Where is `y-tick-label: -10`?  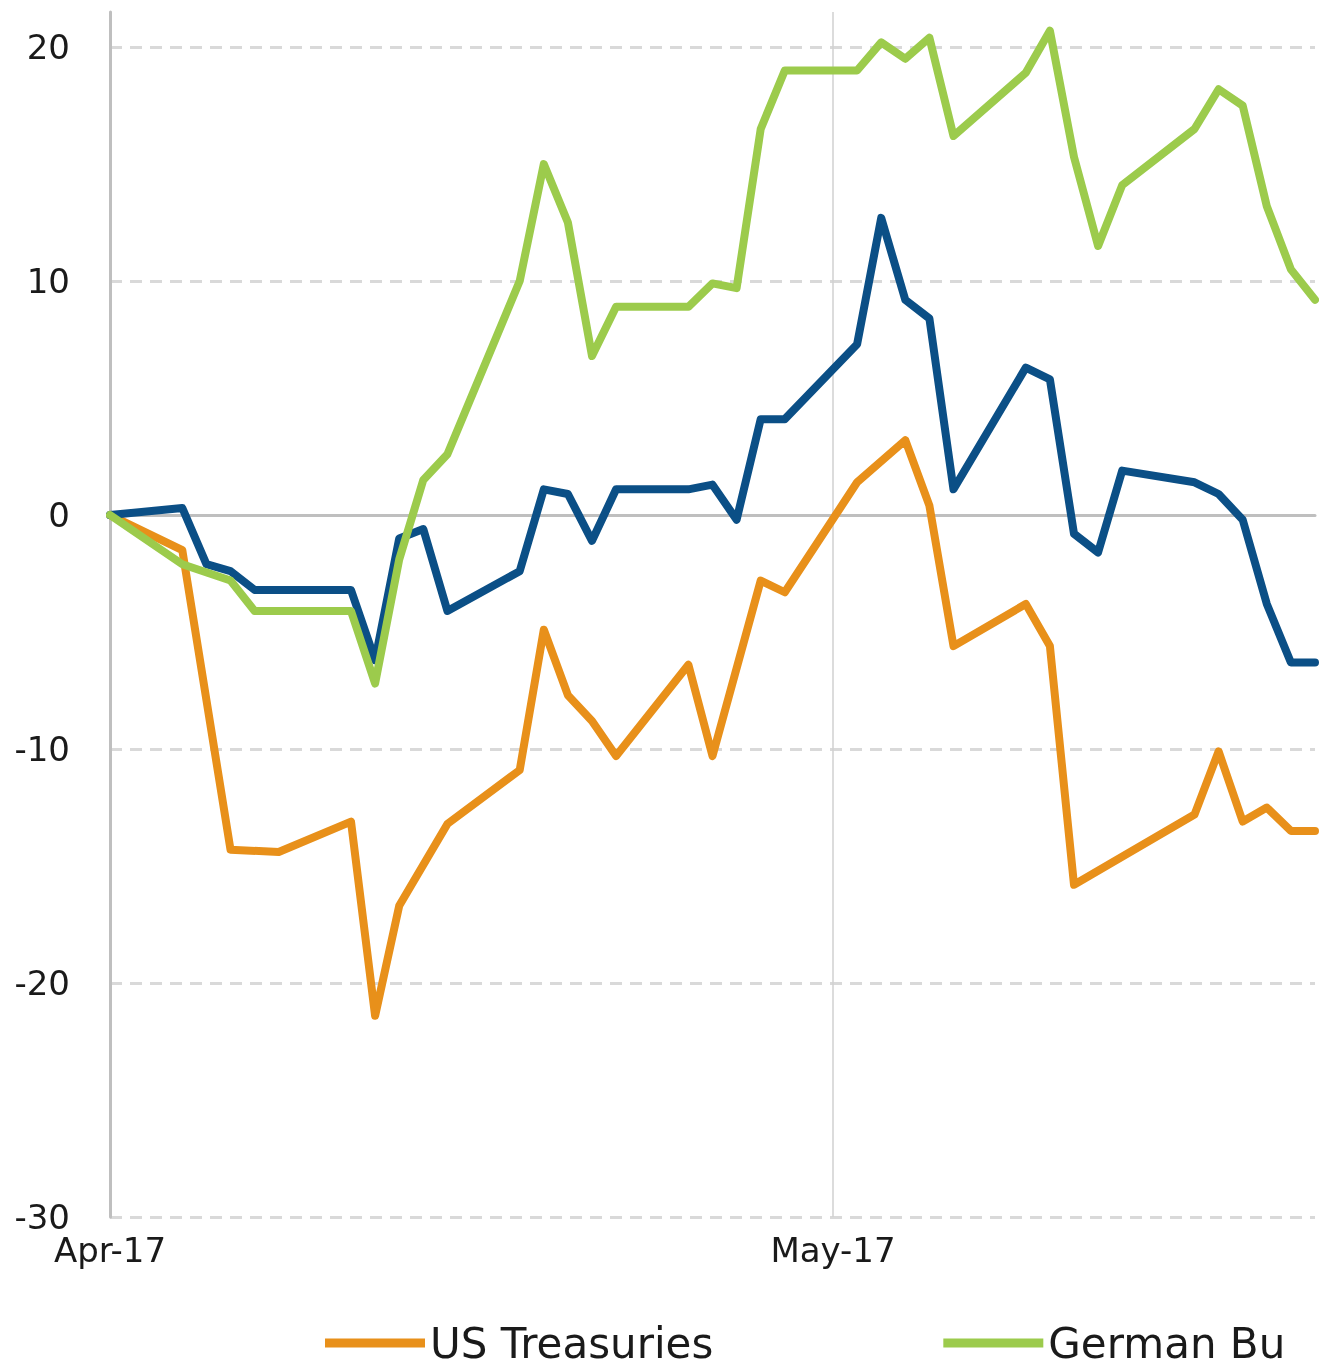 y-tick-label: -10 is located at coordinates (42, 749).